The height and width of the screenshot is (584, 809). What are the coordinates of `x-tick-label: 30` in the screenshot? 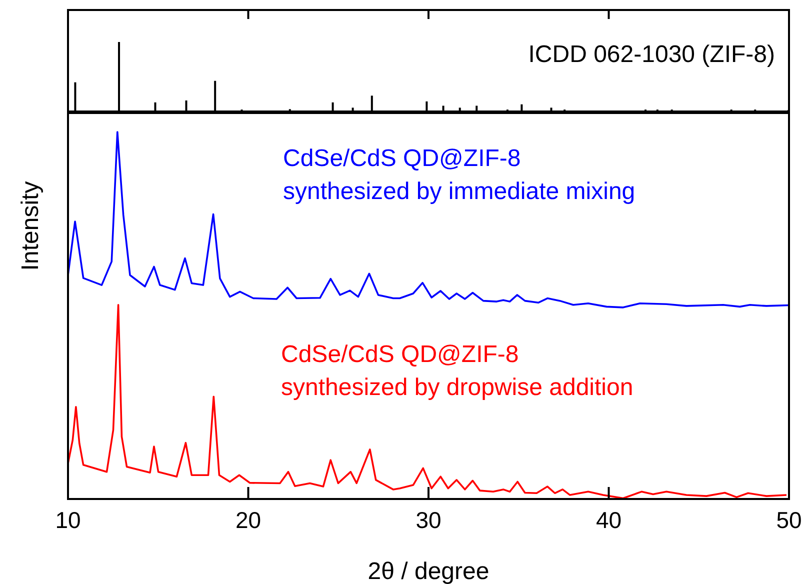 It's located at (429, 520).